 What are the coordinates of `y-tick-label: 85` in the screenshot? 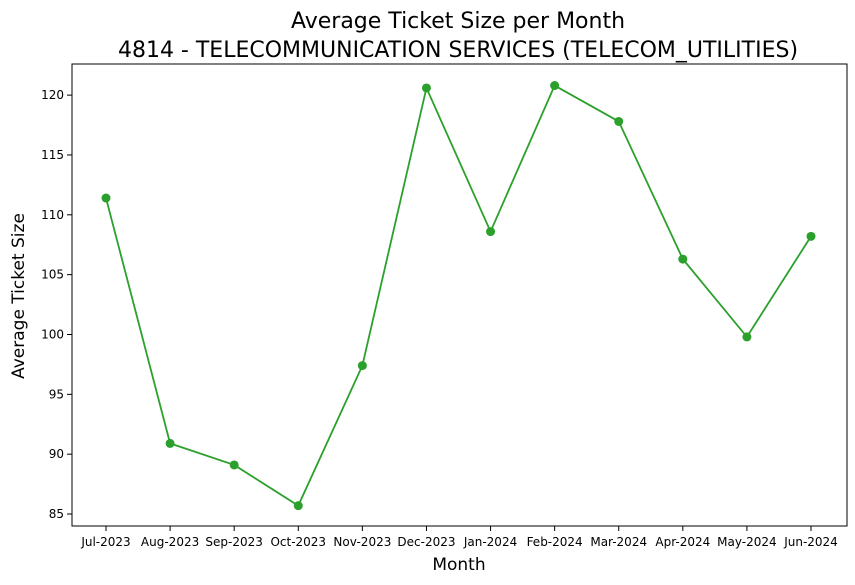 It's located at (56, 514).